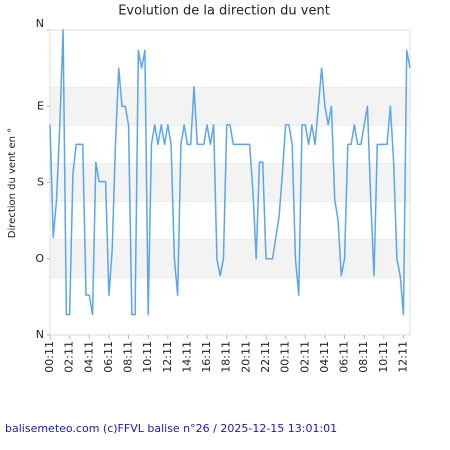 This screenshot has width=450, height=450. I want to click on x-tick-label: 20:11, so click(245, 357).